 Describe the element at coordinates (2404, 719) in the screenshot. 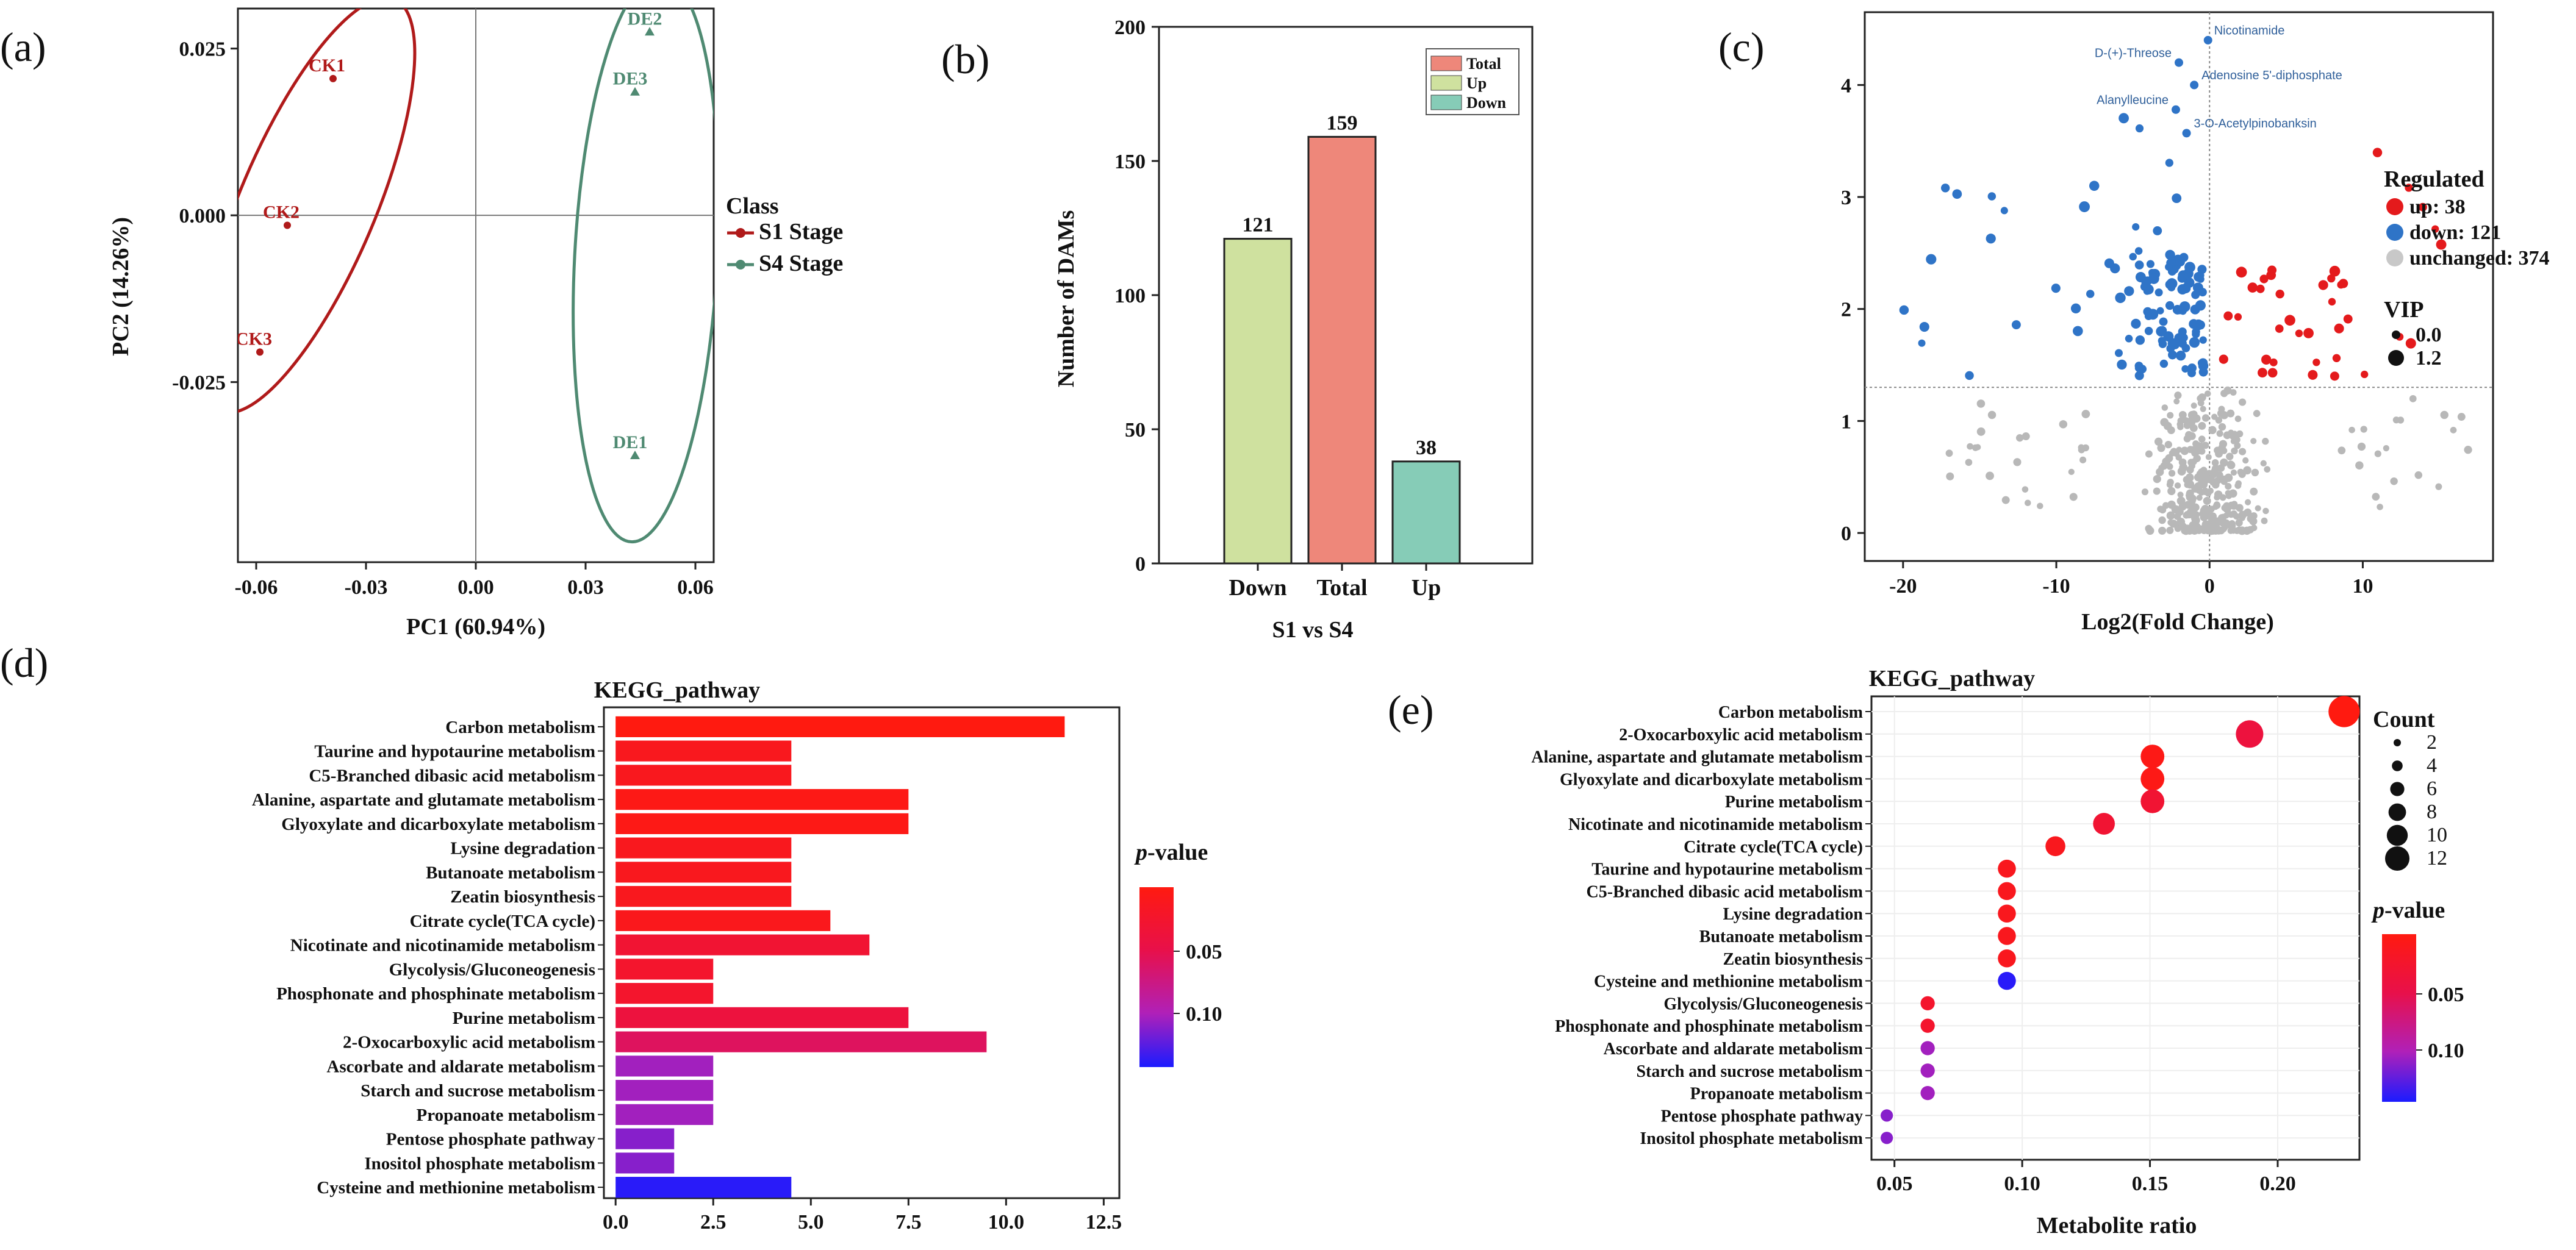

I see `size-legend-title: Count` at that location.